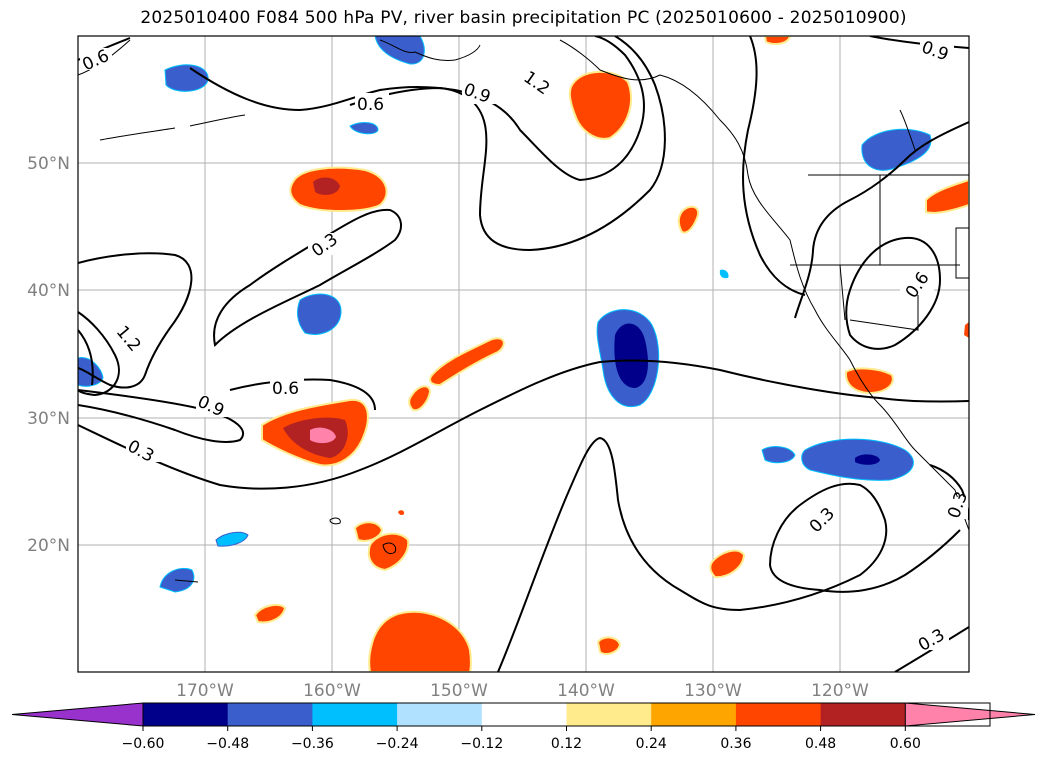 Image resolution: width=1047 pixels, height=765 pixels. Describe the element at coordinates (48, 291) in the screenshot. I see `lat-label: 40°N` at that location.